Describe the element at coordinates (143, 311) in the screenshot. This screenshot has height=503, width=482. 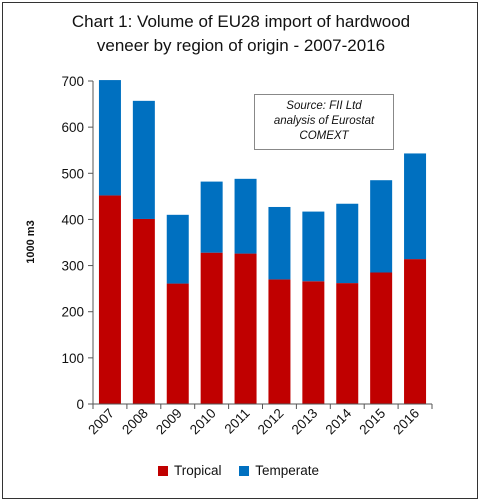
I see `bar-tropical-2008` at that location.